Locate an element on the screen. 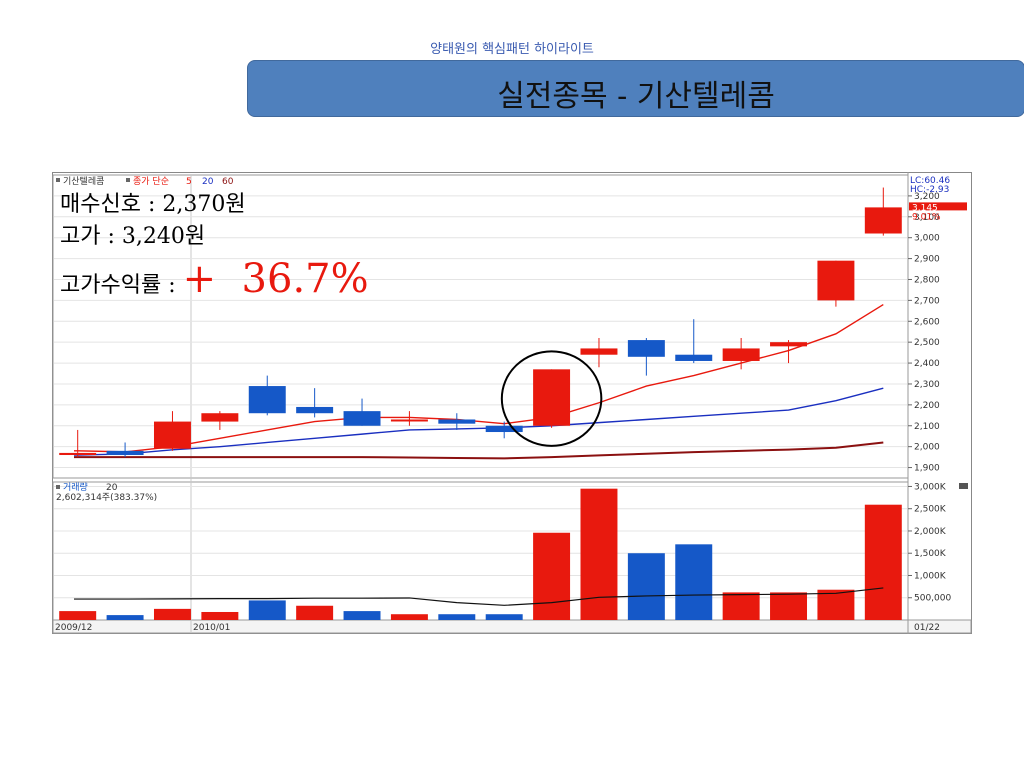 This screenshot has width=1024, height=768. price-tick-label: 2,100 is located at coordinates (927, 427).